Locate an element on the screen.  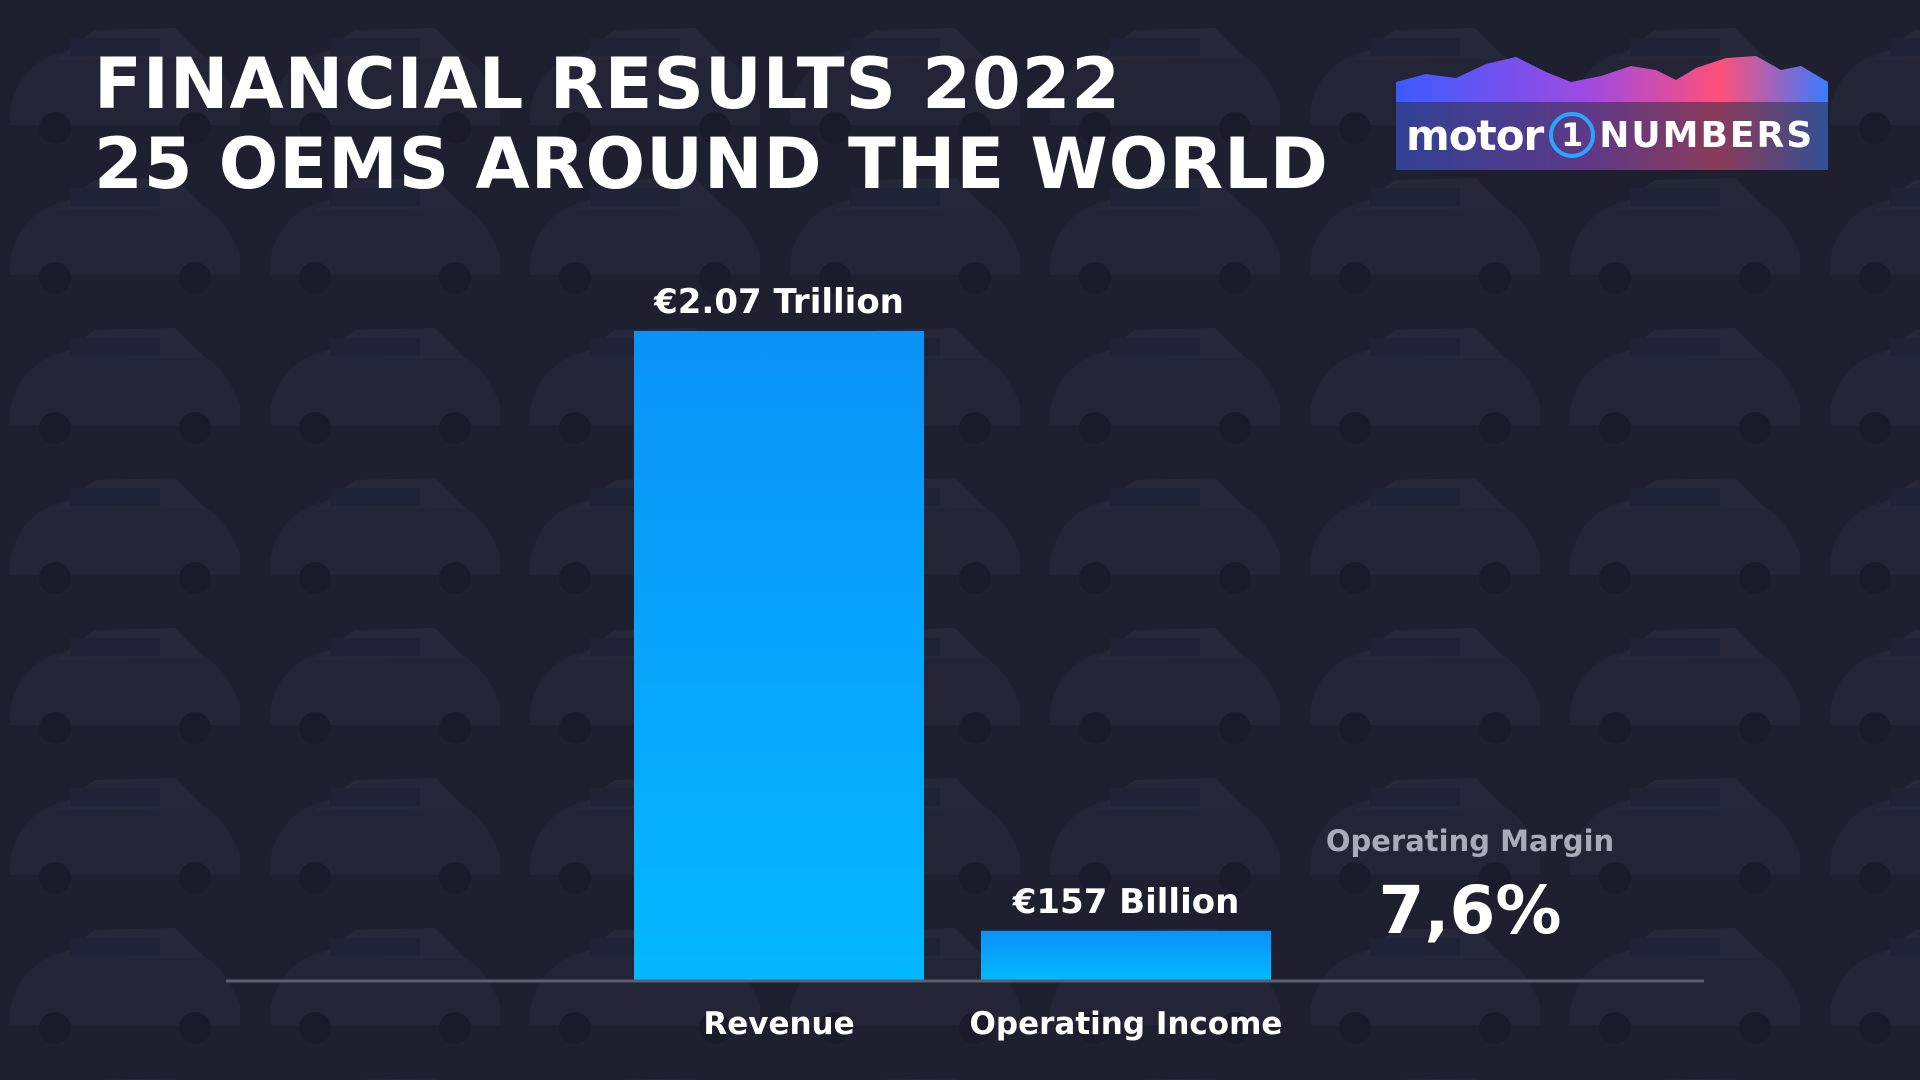
title-line-2: 25 OEMS AROUND THE WORLD is located at coordinates (711, 164).